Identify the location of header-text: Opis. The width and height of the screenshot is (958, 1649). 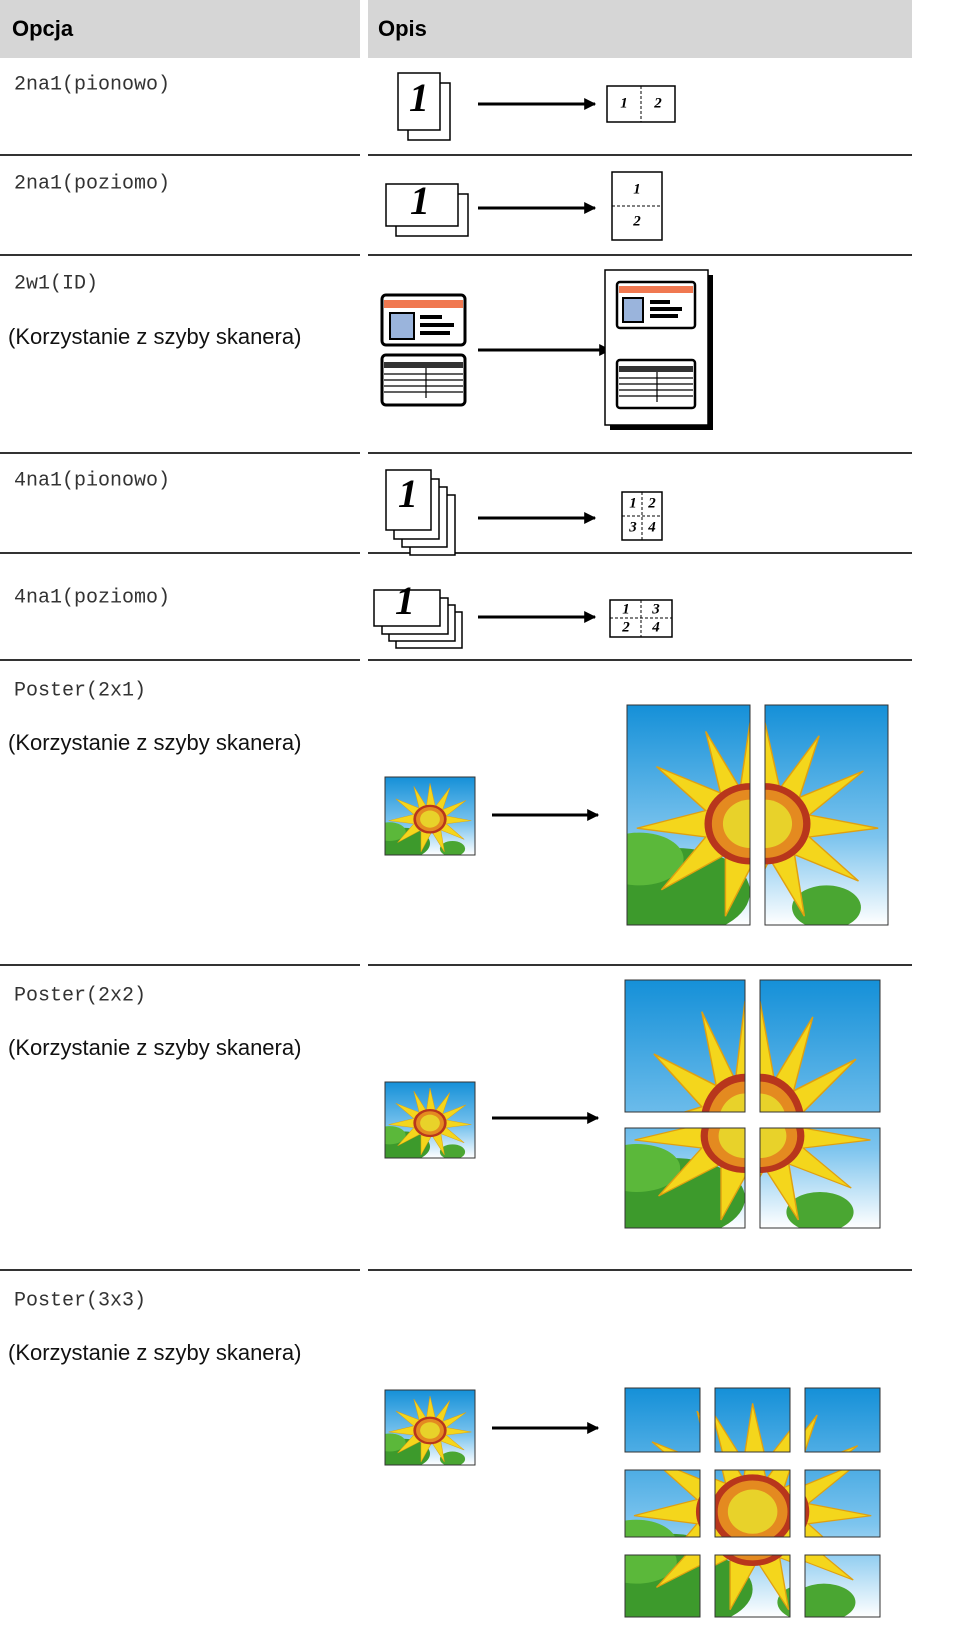
(402, 28).